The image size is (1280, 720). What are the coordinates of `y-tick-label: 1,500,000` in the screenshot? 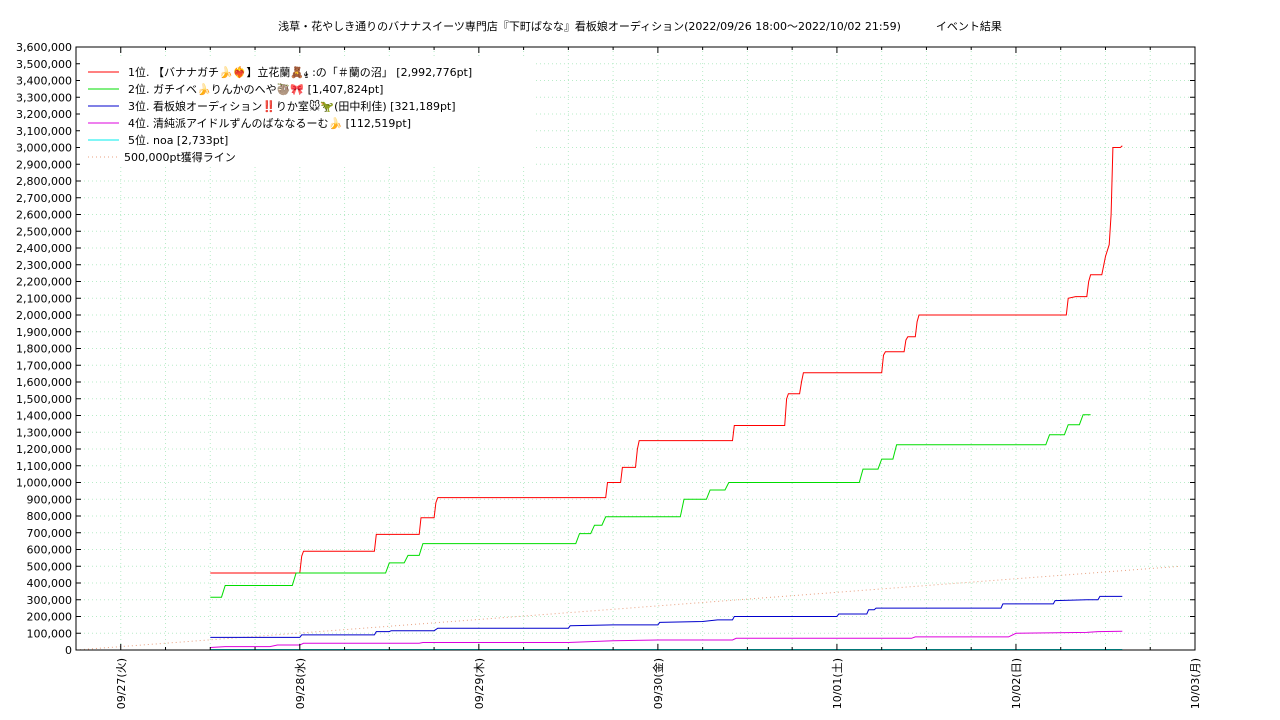 It's located at (44, 399).